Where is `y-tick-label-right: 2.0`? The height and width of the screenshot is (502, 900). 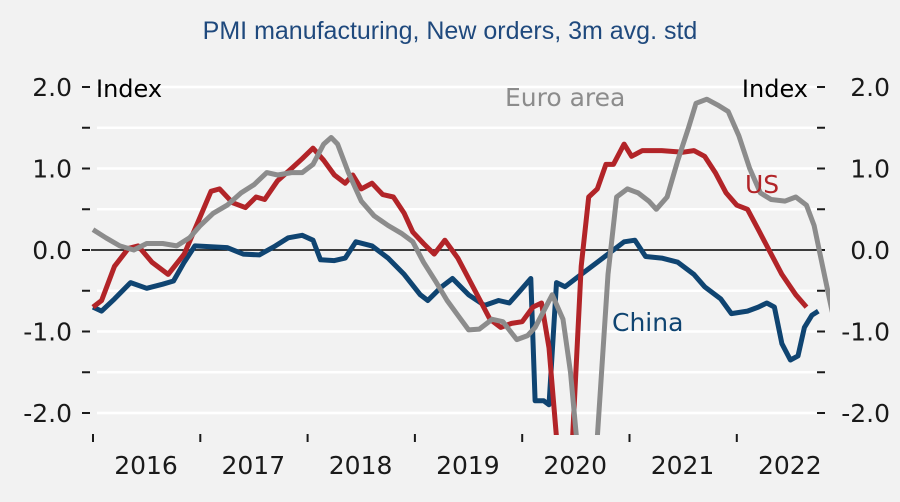
y-tick-label-right: 2.0 is located at coordinates (870, 87).